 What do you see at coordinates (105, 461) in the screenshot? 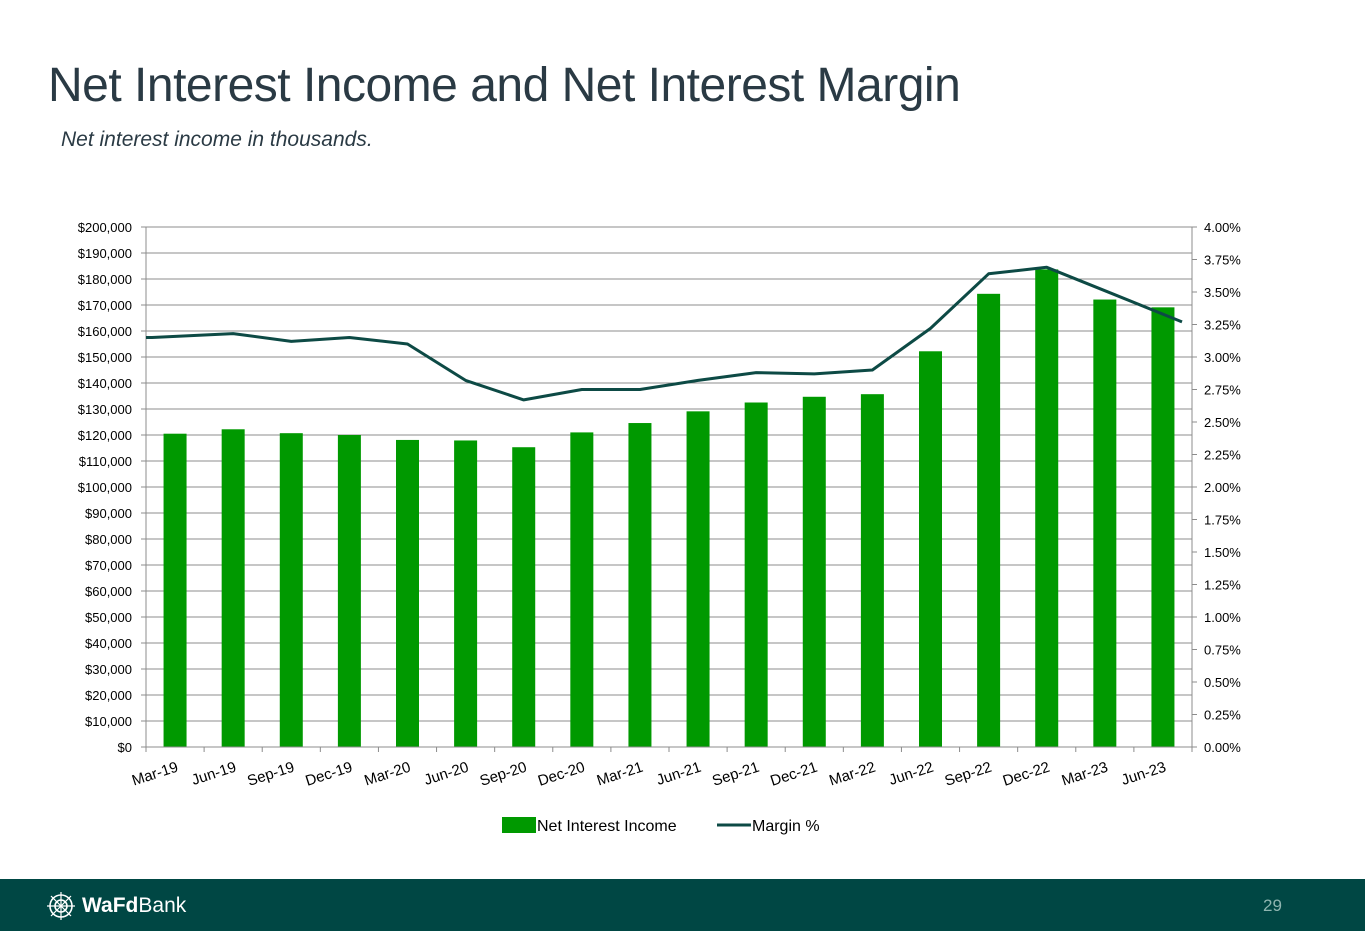
I see `left-axis-tick-label: $110,000` at bounding box center [105, 461].